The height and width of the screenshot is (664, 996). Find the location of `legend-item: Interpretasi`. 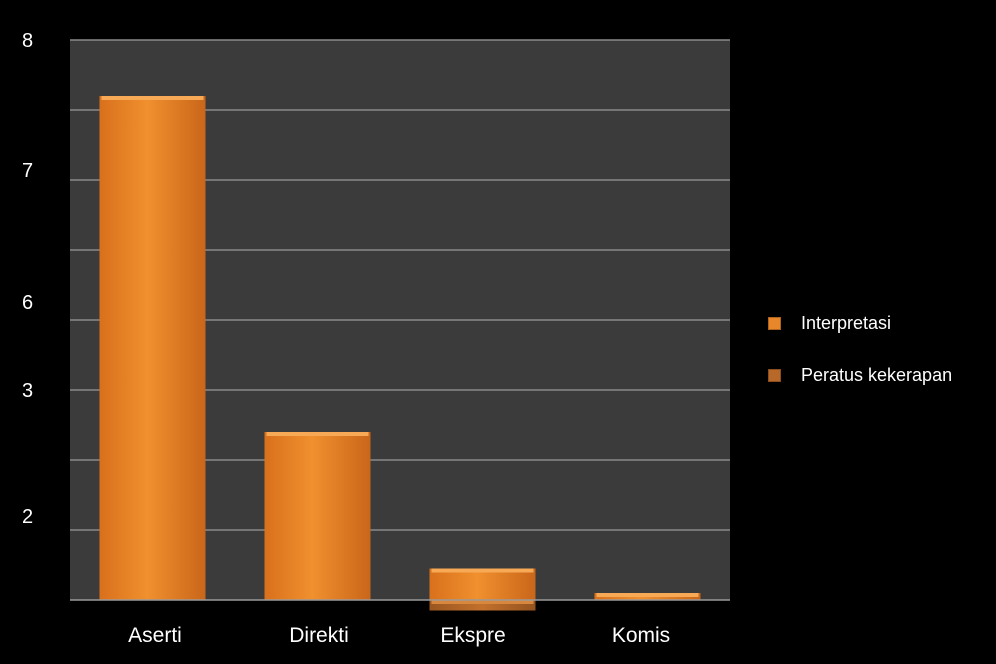

legend-item: Interpretasi is located at coordinates (860, 323).